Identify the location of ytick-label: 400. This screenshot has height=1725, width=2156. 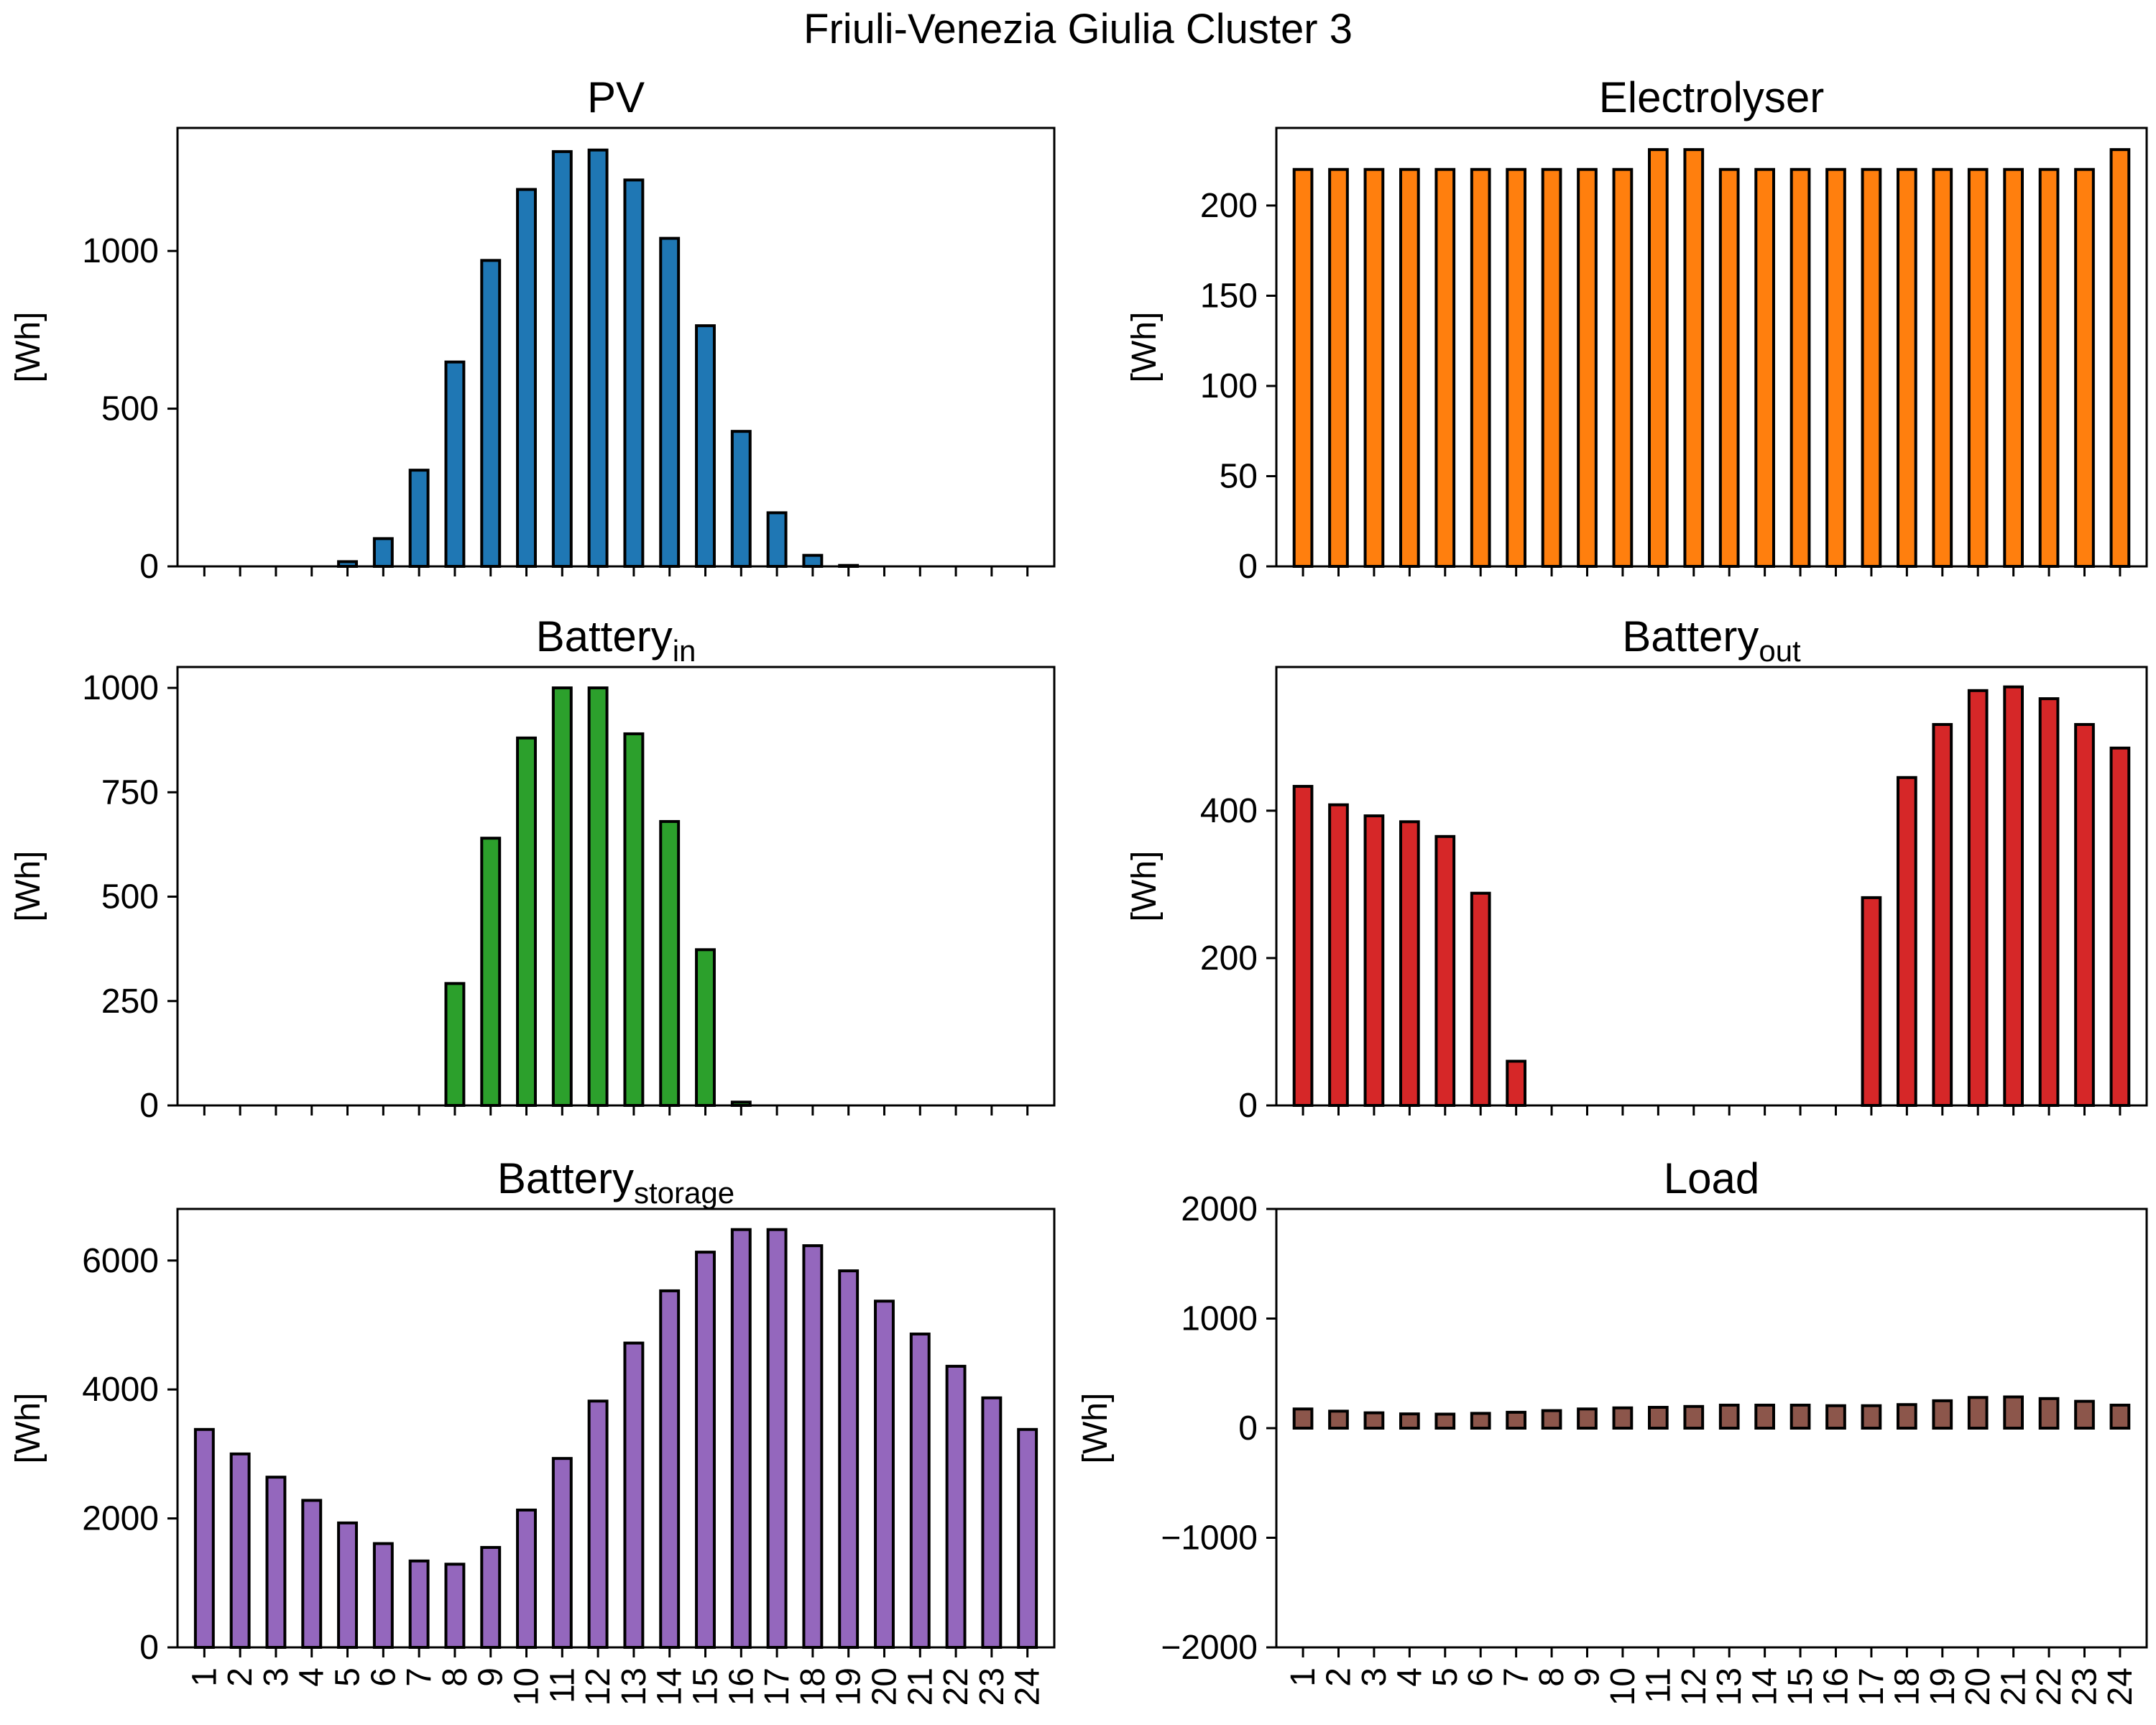
(1229, 811).